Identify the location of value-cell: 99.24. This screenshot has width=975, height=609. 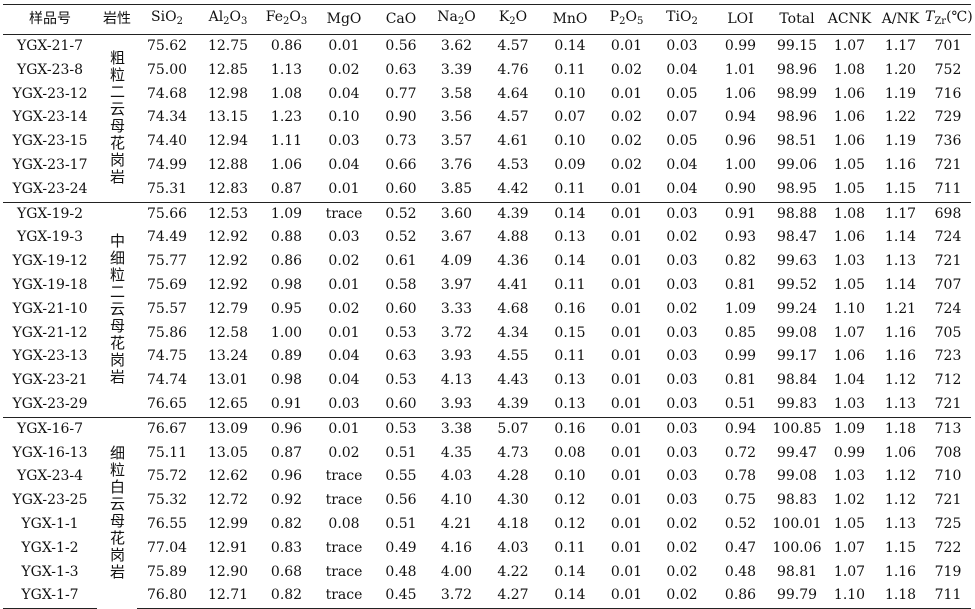
(797, 308).